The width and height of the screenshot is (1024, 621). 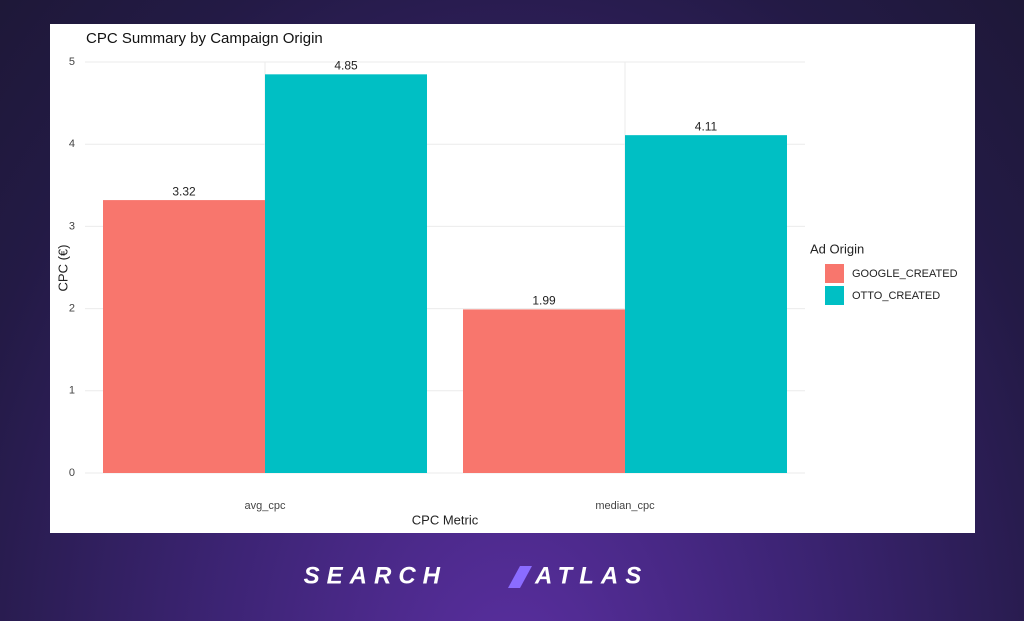 What do you see at coordinates (72, 144) in the screenshot?
I see `y-tick-label: 4` at bounding box center [72, 144].